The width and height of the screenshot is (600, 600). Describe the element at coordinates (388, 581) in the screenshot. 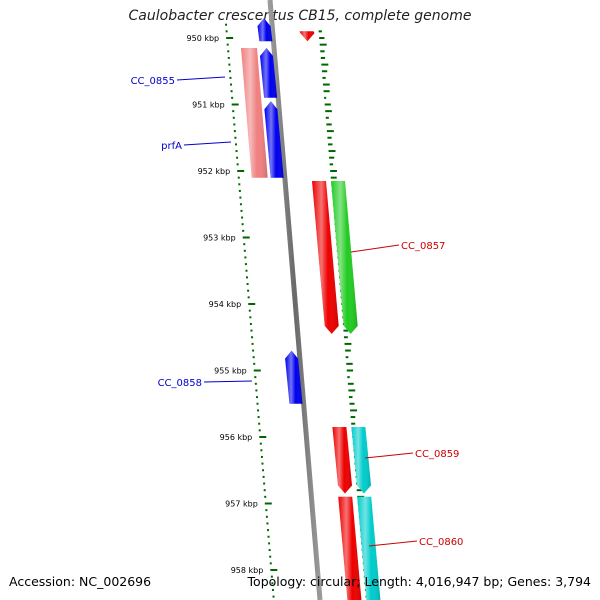

I see `length-label: Length:` at that location.